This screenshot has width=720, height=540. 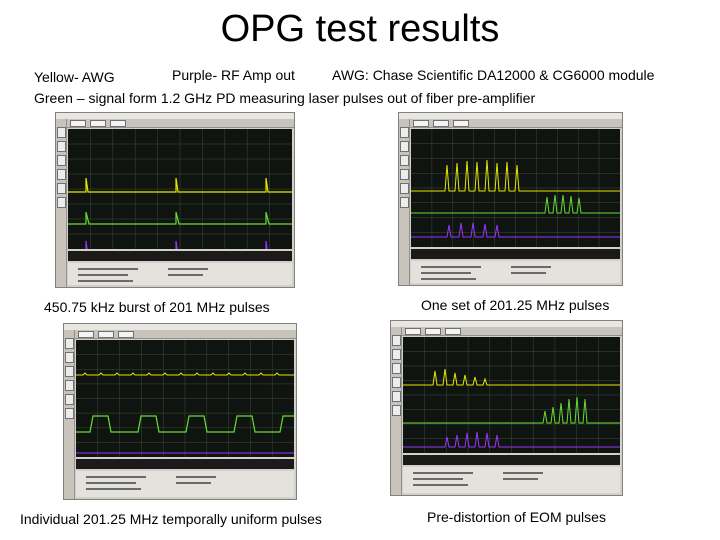 What do you see at coordinates (360, 29) in the screenshot?
I see `slide-title: OPG test results` at bounding box center [360, 29].